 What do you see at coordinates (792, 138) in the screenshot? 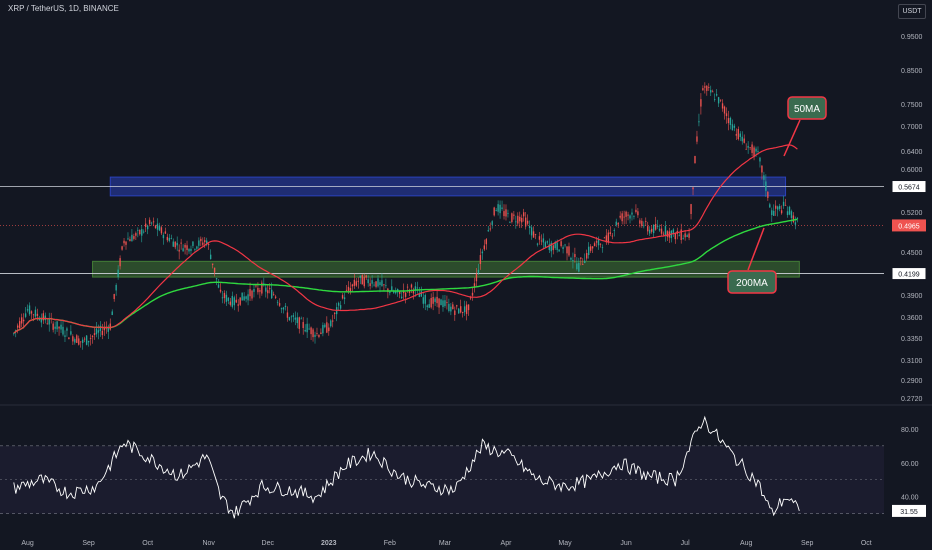
I see `ma50-callout-pointer` at bounding box center [792, 138].